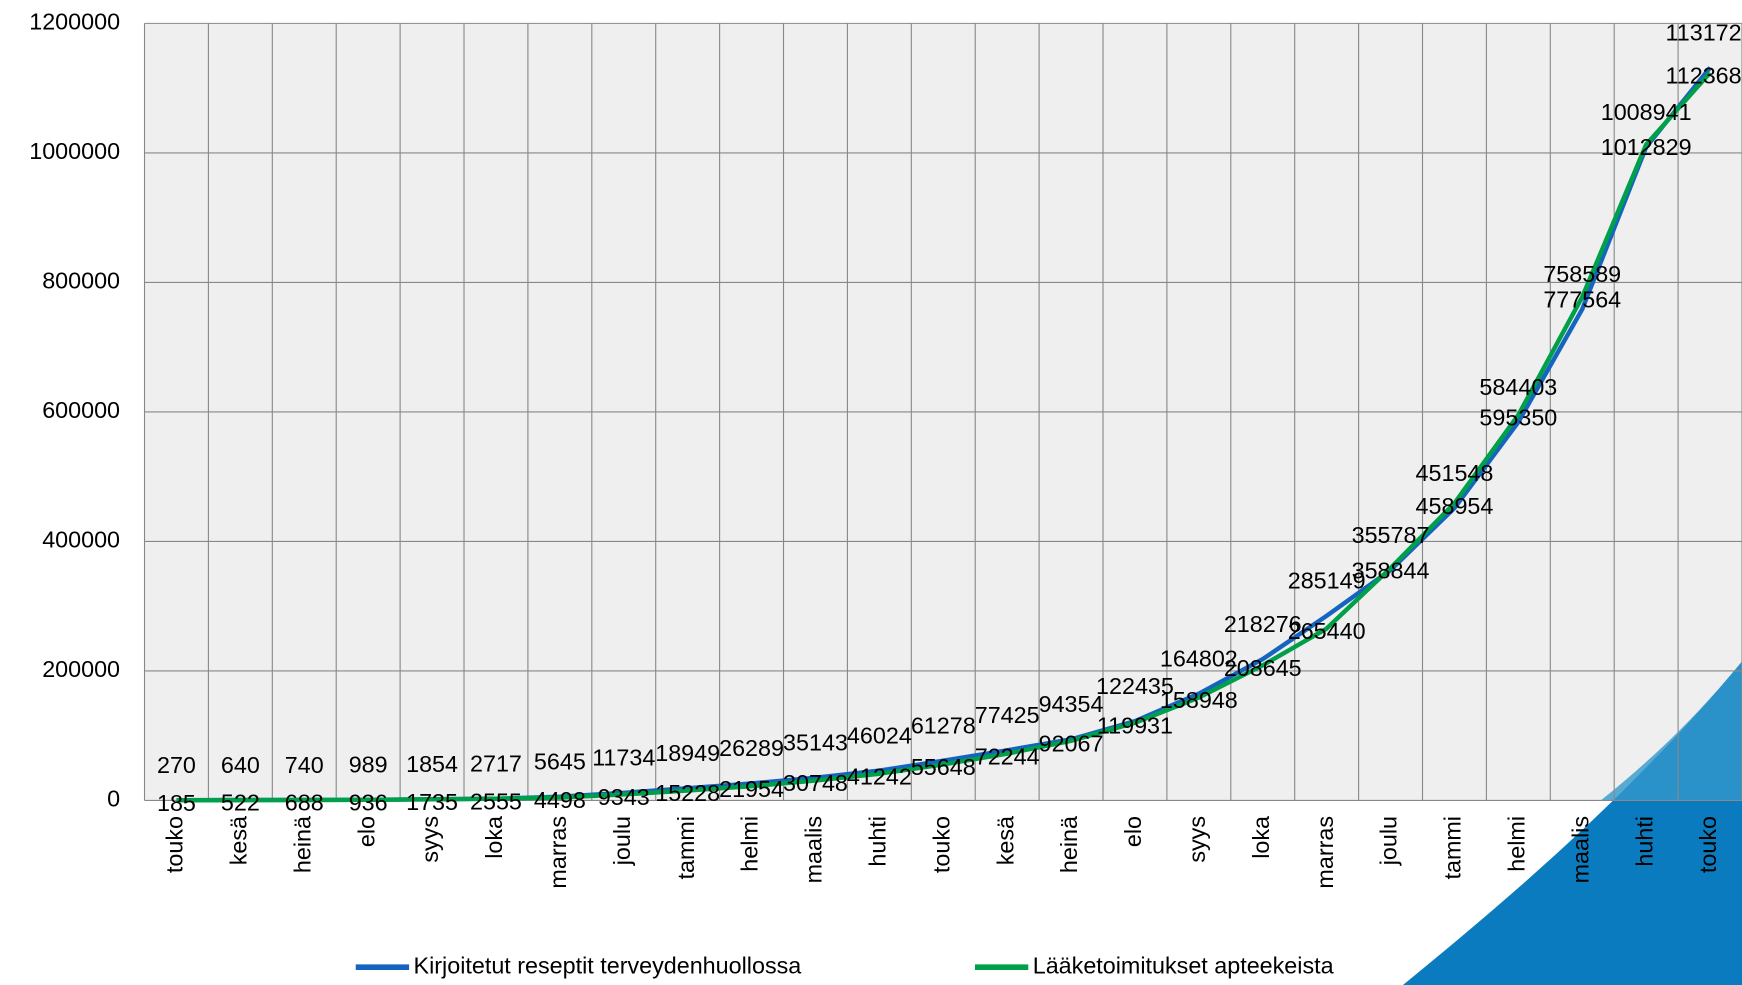  What do you see at coordinates (943, 767) in the screenshot?
I see `data-label: 55648` at bounding box center [943, 767].